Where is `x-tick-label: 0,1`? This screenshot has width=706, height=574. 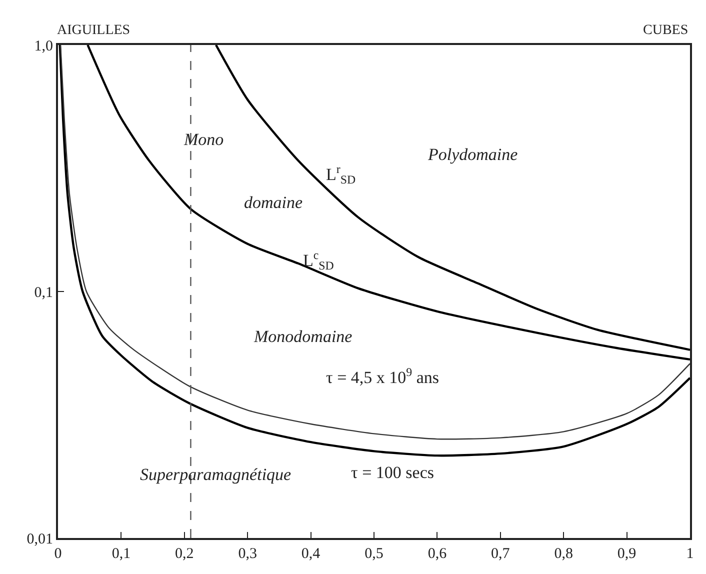 x-tick-label: 0,1 is located at coordinates (121, 554).